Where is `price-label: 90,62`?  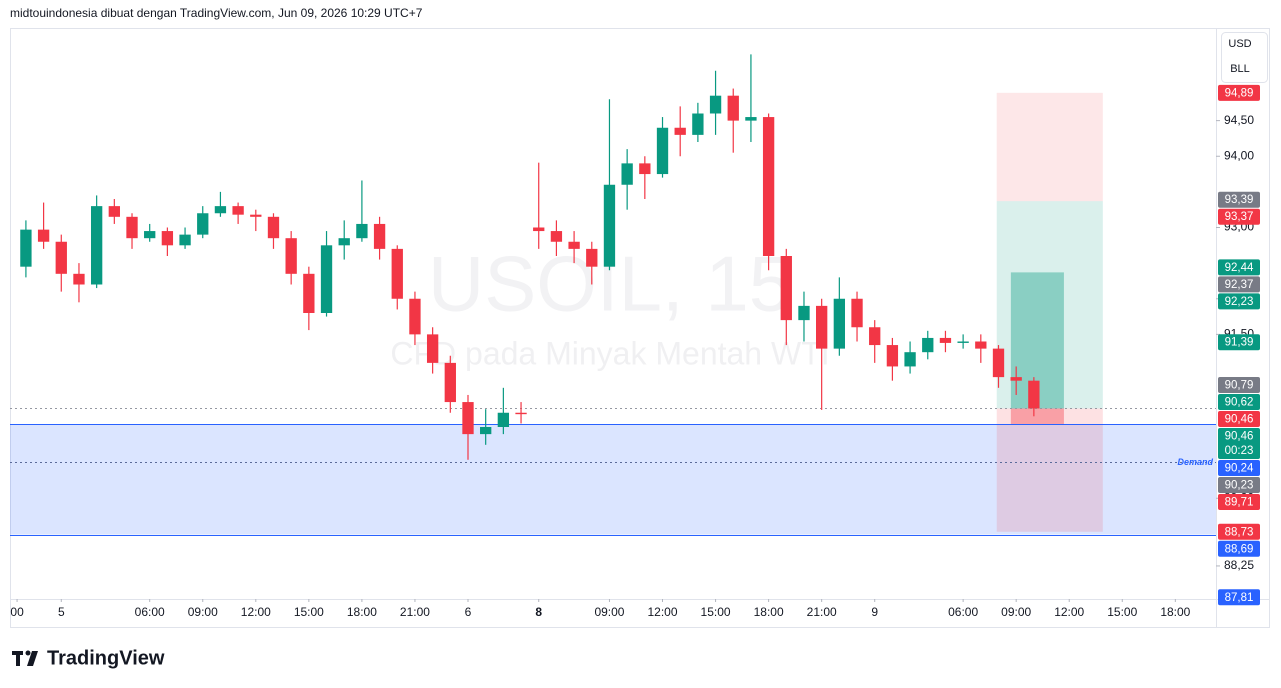 price-label: 90,62 is located at coordinates (1239, 402).